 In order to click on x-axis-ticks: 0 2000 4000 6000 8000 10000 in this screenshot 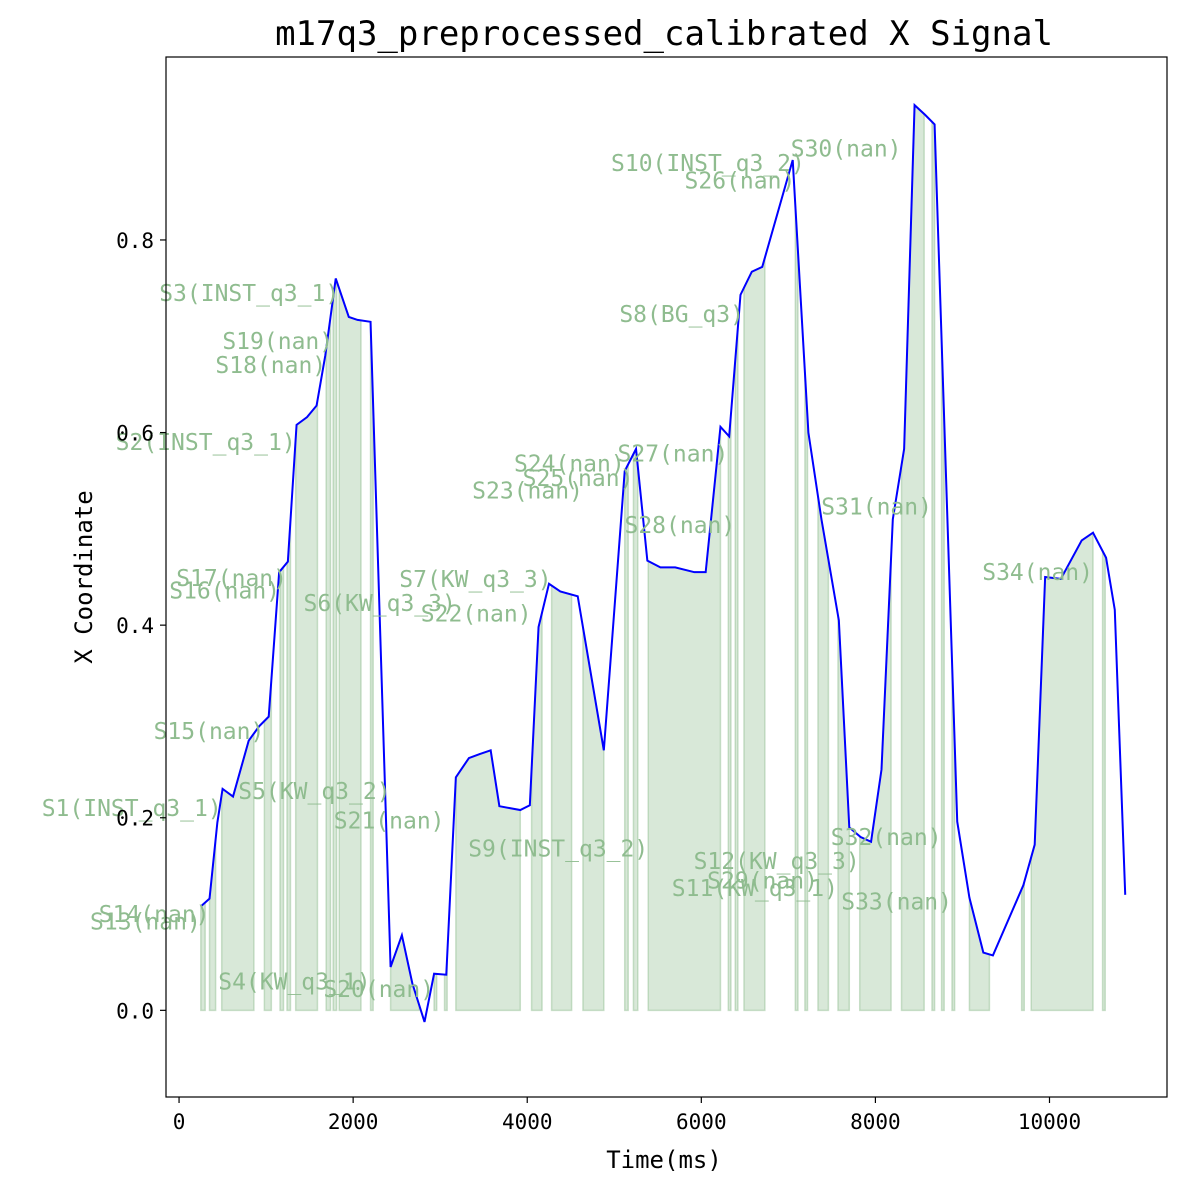, I will do `click(627, 1115)`.